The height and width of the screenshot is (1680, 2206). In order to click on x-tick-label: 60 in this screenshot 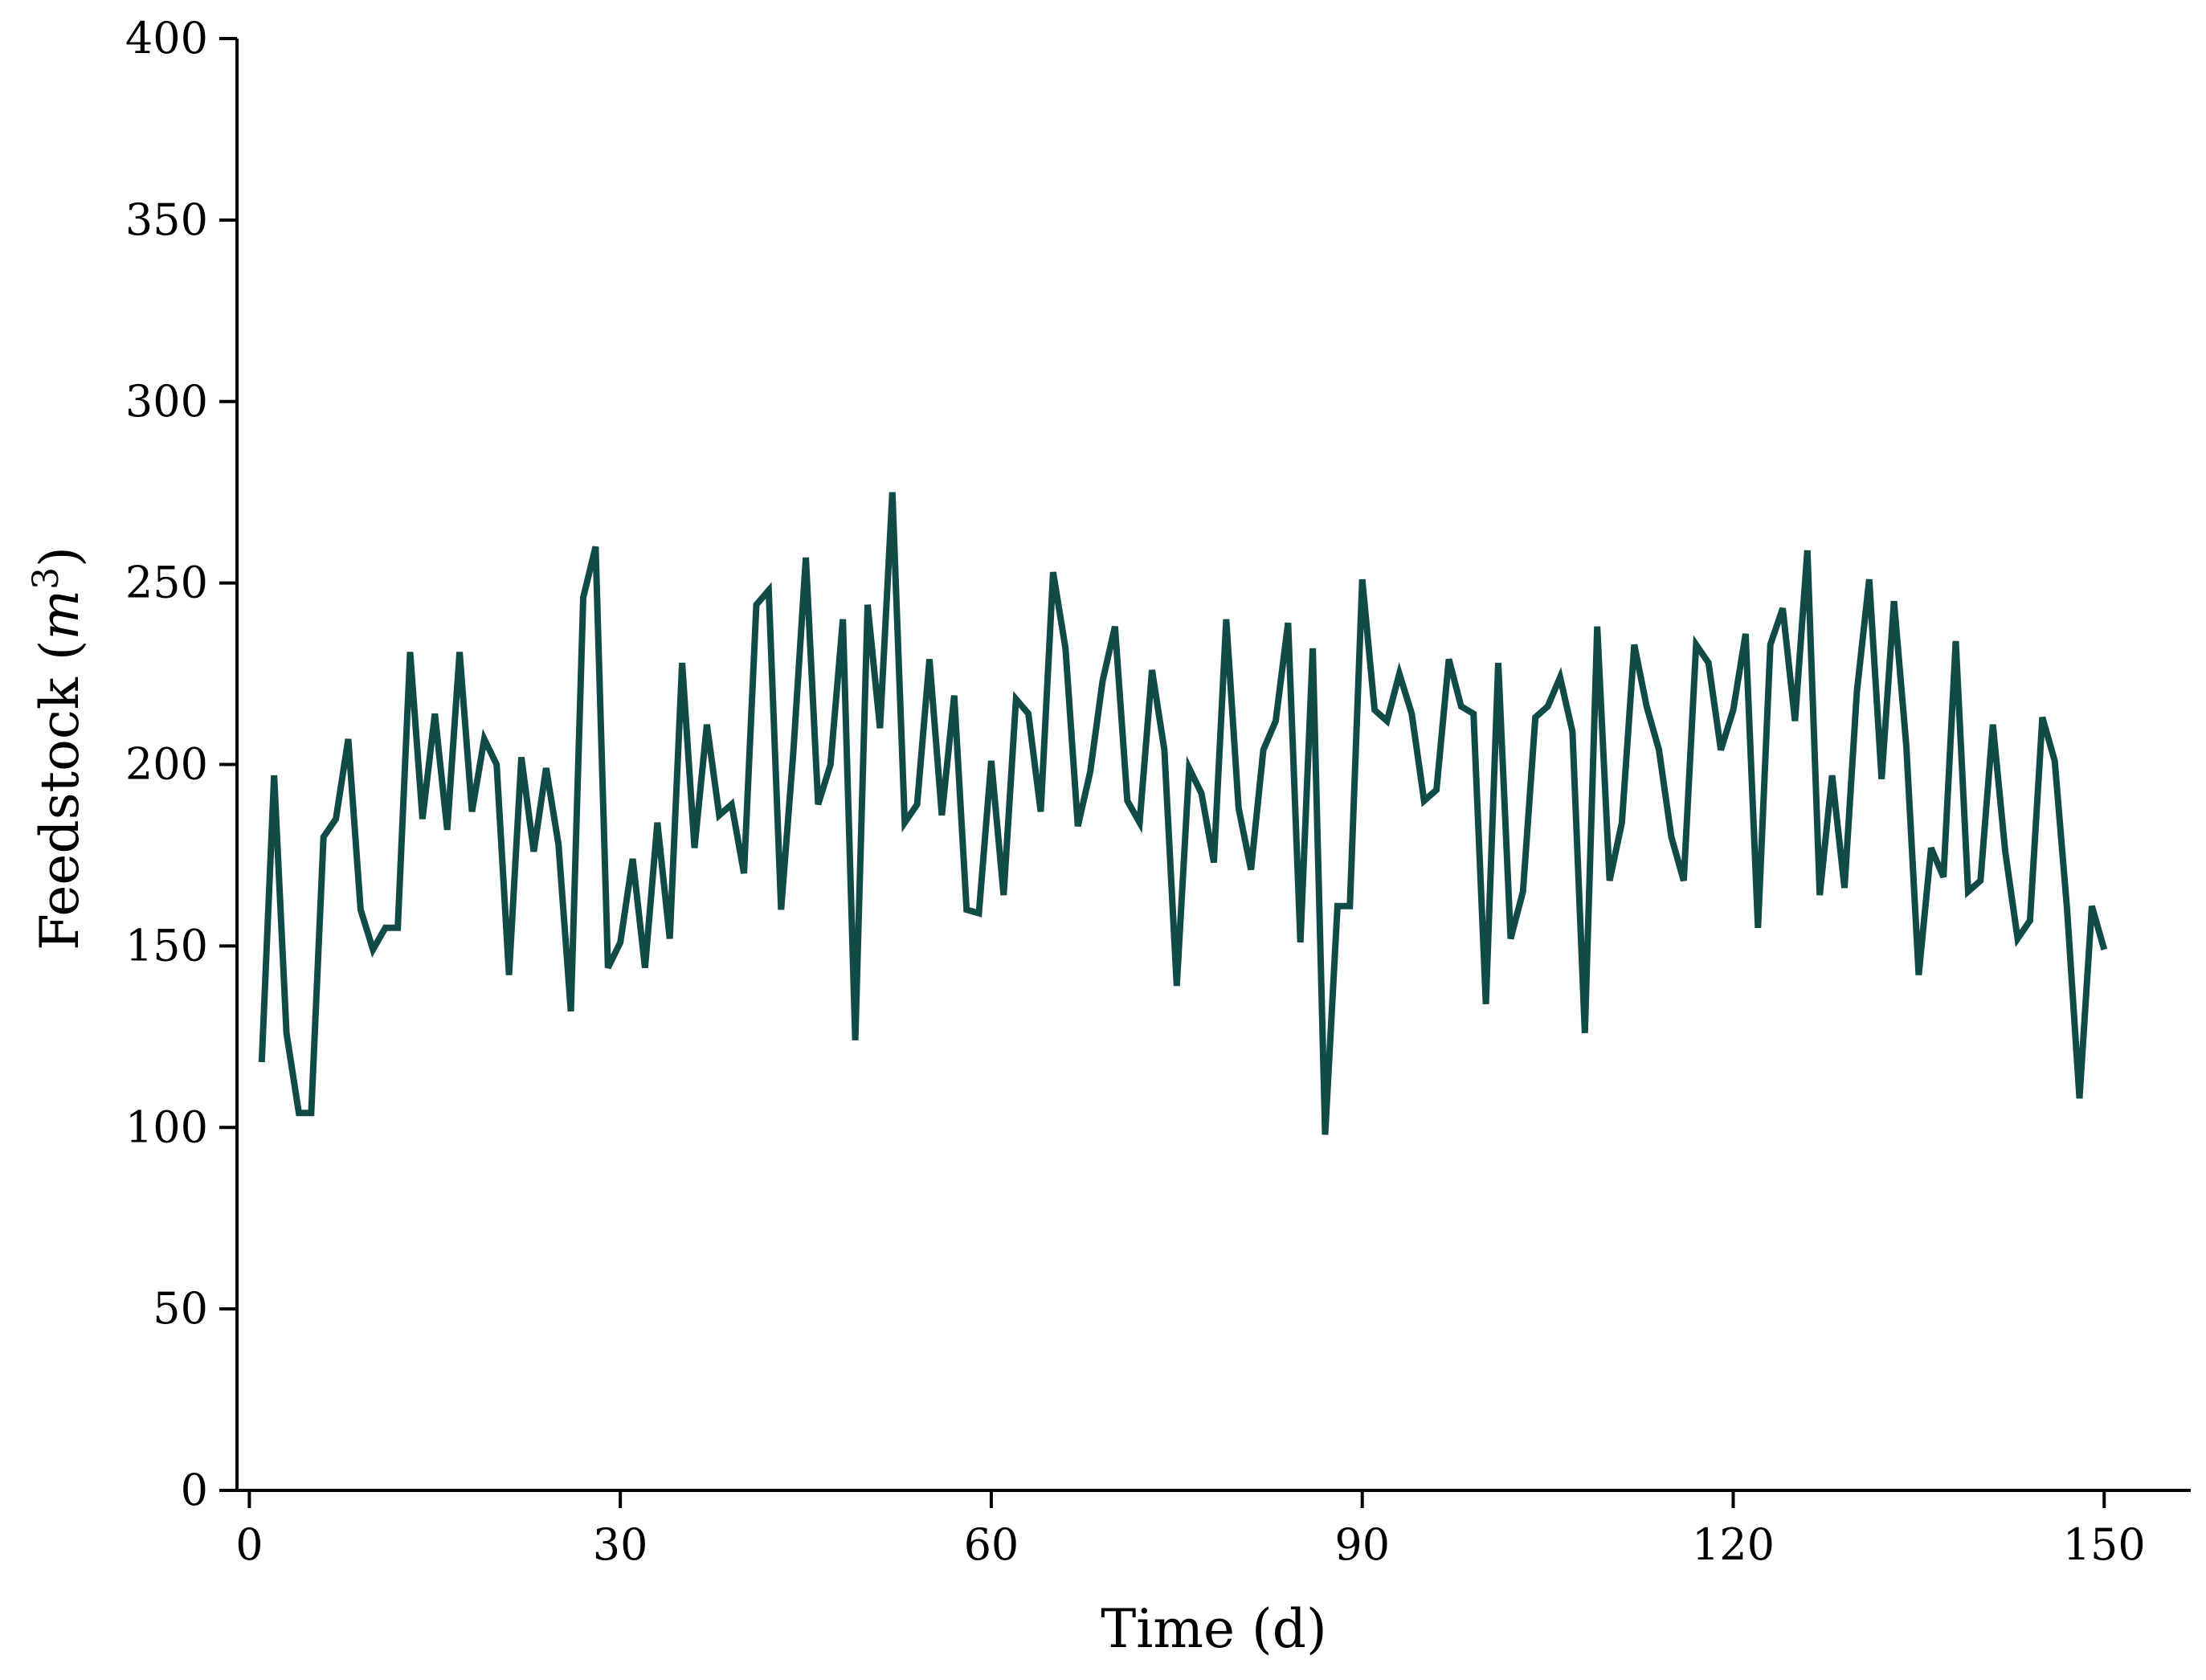, I will do `click(991, 1545)`.